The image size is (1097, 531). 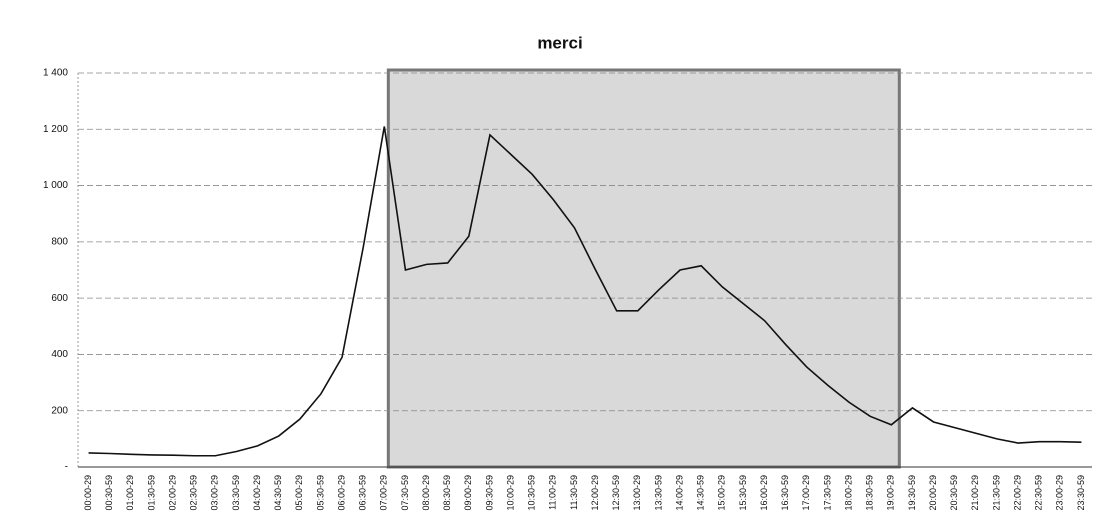 What do you see at coordinates (59, 354) in the screenshot?
I see `y-tick-label: 400` at bounding box center [59, 354].